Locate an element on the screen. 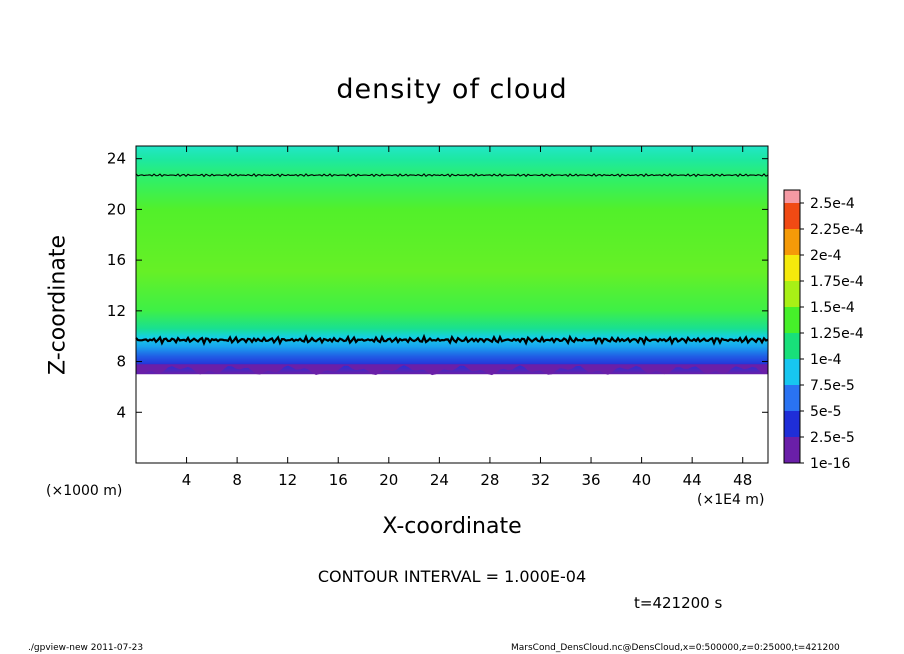 The width and height of the screenshot is (904, 654). y-tick-label: 8 is located at coordinates (121, 362).